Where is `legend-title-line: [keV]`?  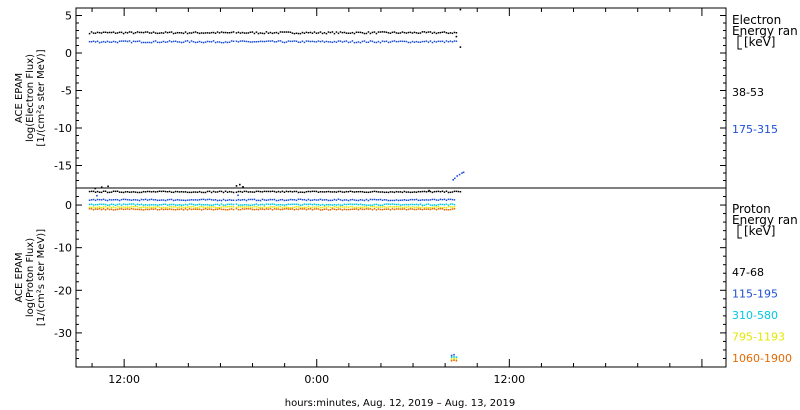
legend-title-line: [keV] is located at coordinates (759, 42).